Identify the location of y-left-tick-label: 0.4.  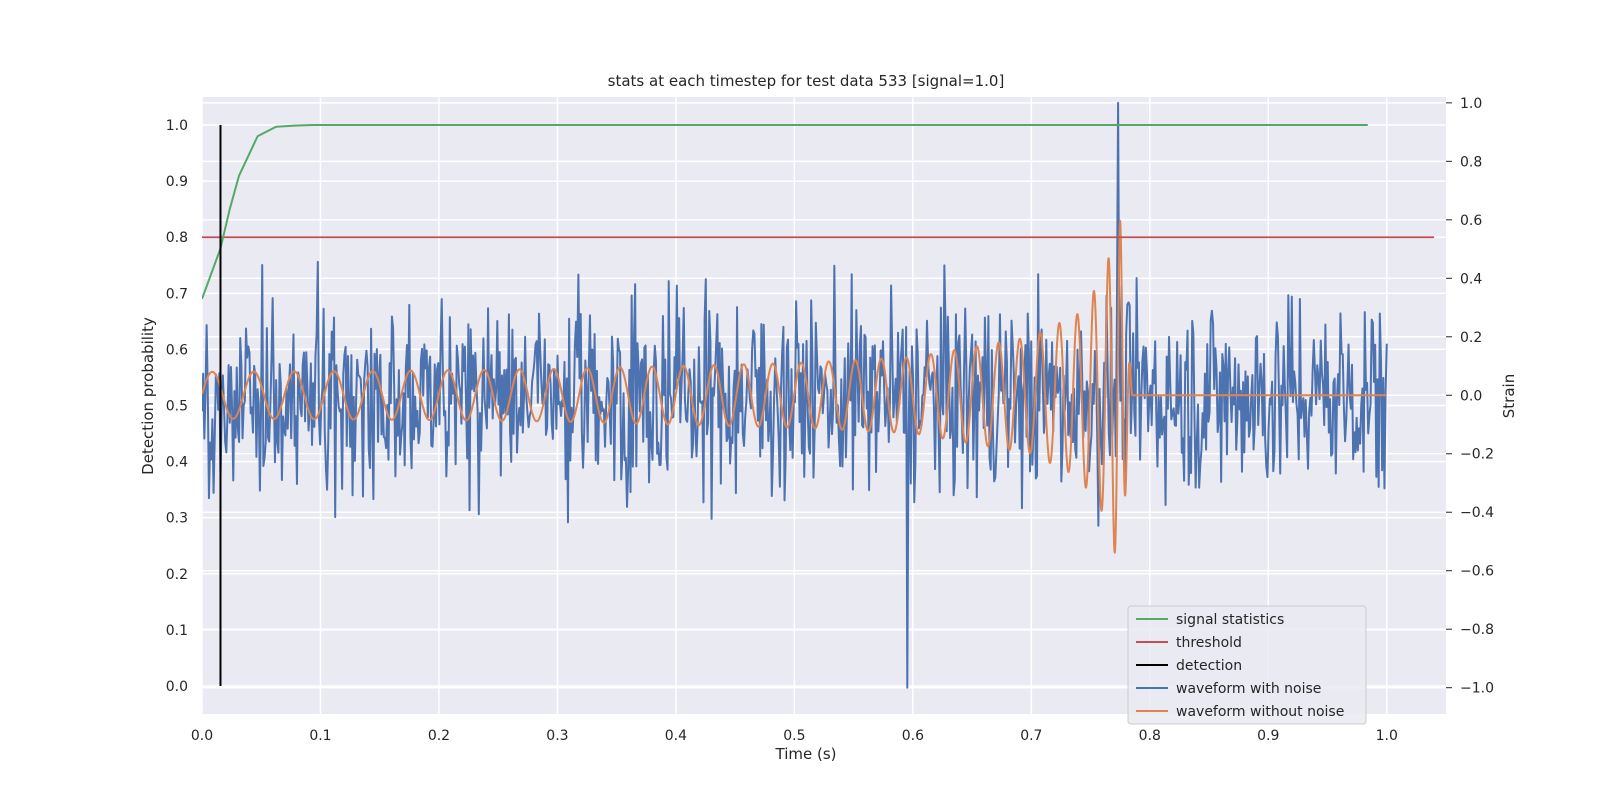
(177, 463).